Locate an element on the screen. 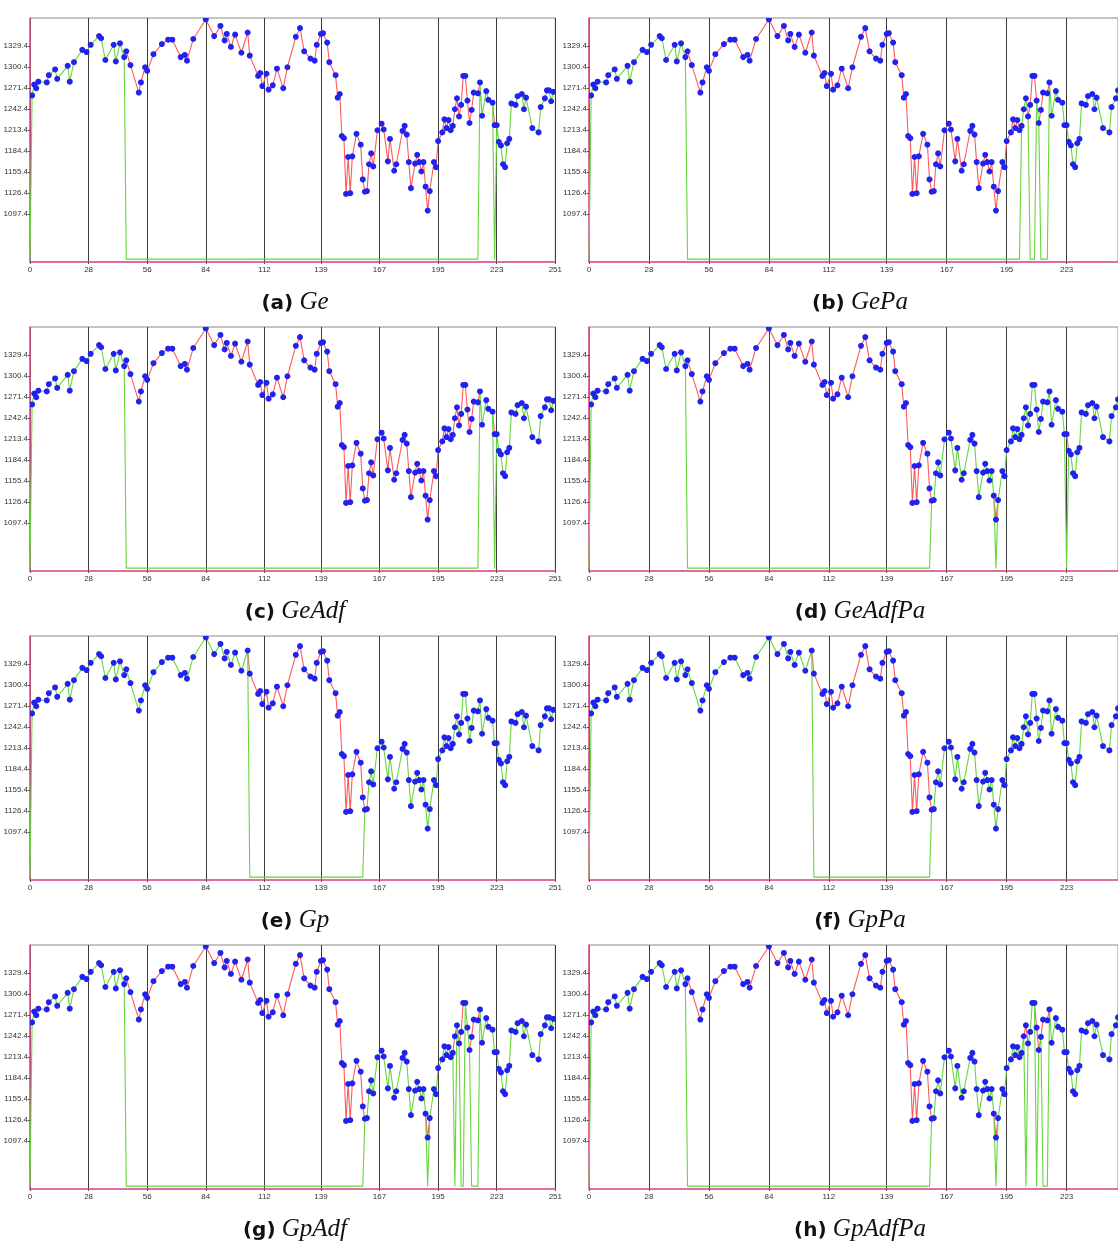 The width and height of the screenshot is (1118, 1246). text: (h) GpAdfPa is located at coordinates (860, 1227).